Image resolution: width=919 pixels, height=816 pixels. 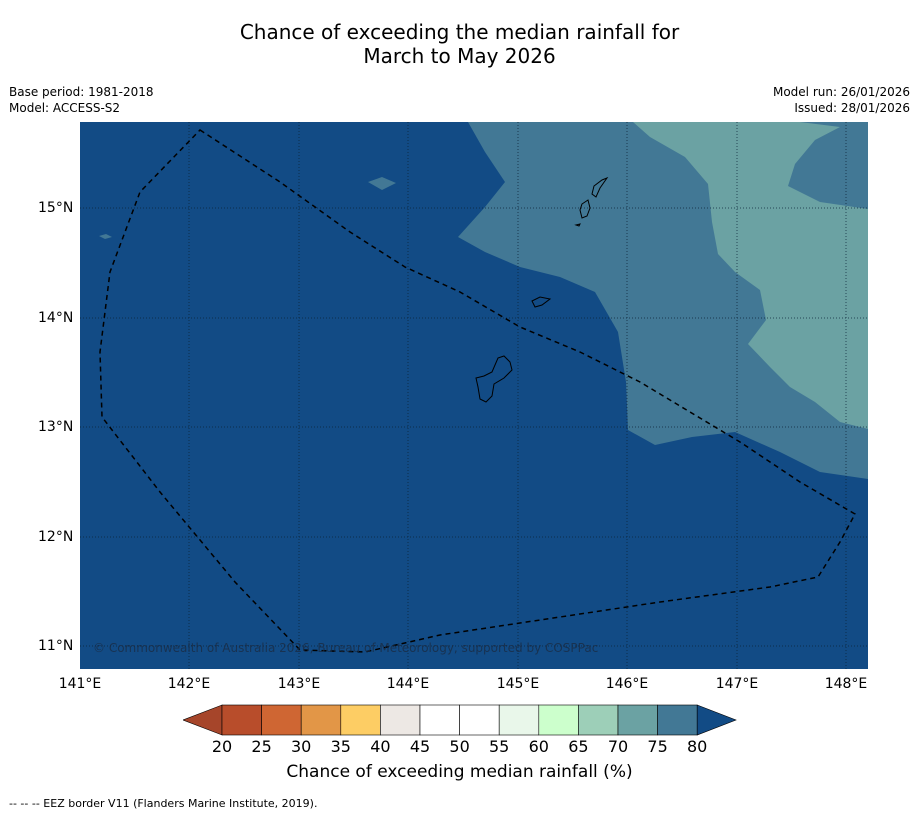 What do you see at coordinates (577, 225) in the screenshot?
I see `island-aguijan` at bounding box center [577, 225].